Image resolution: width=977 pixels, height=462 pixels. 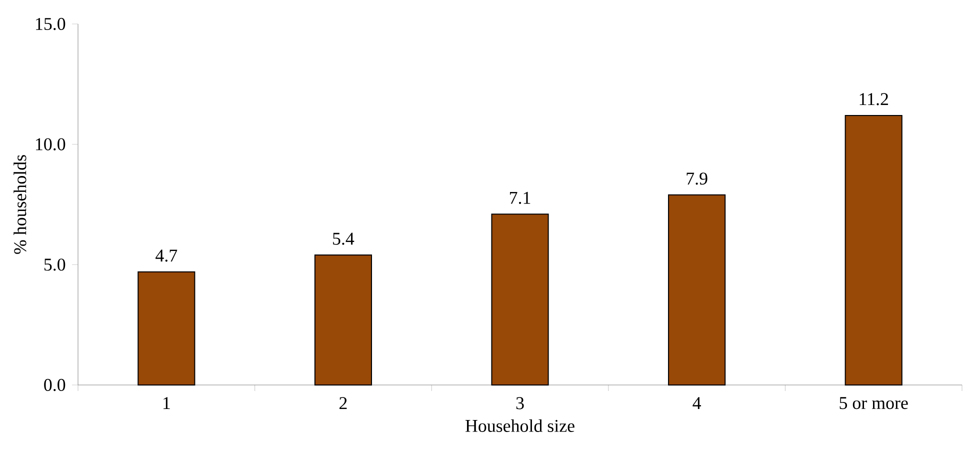 What do you see at coordinates (20, 204) in the screenshot?
I see `y-axis-title: % households` at bounding box center [20, 204].